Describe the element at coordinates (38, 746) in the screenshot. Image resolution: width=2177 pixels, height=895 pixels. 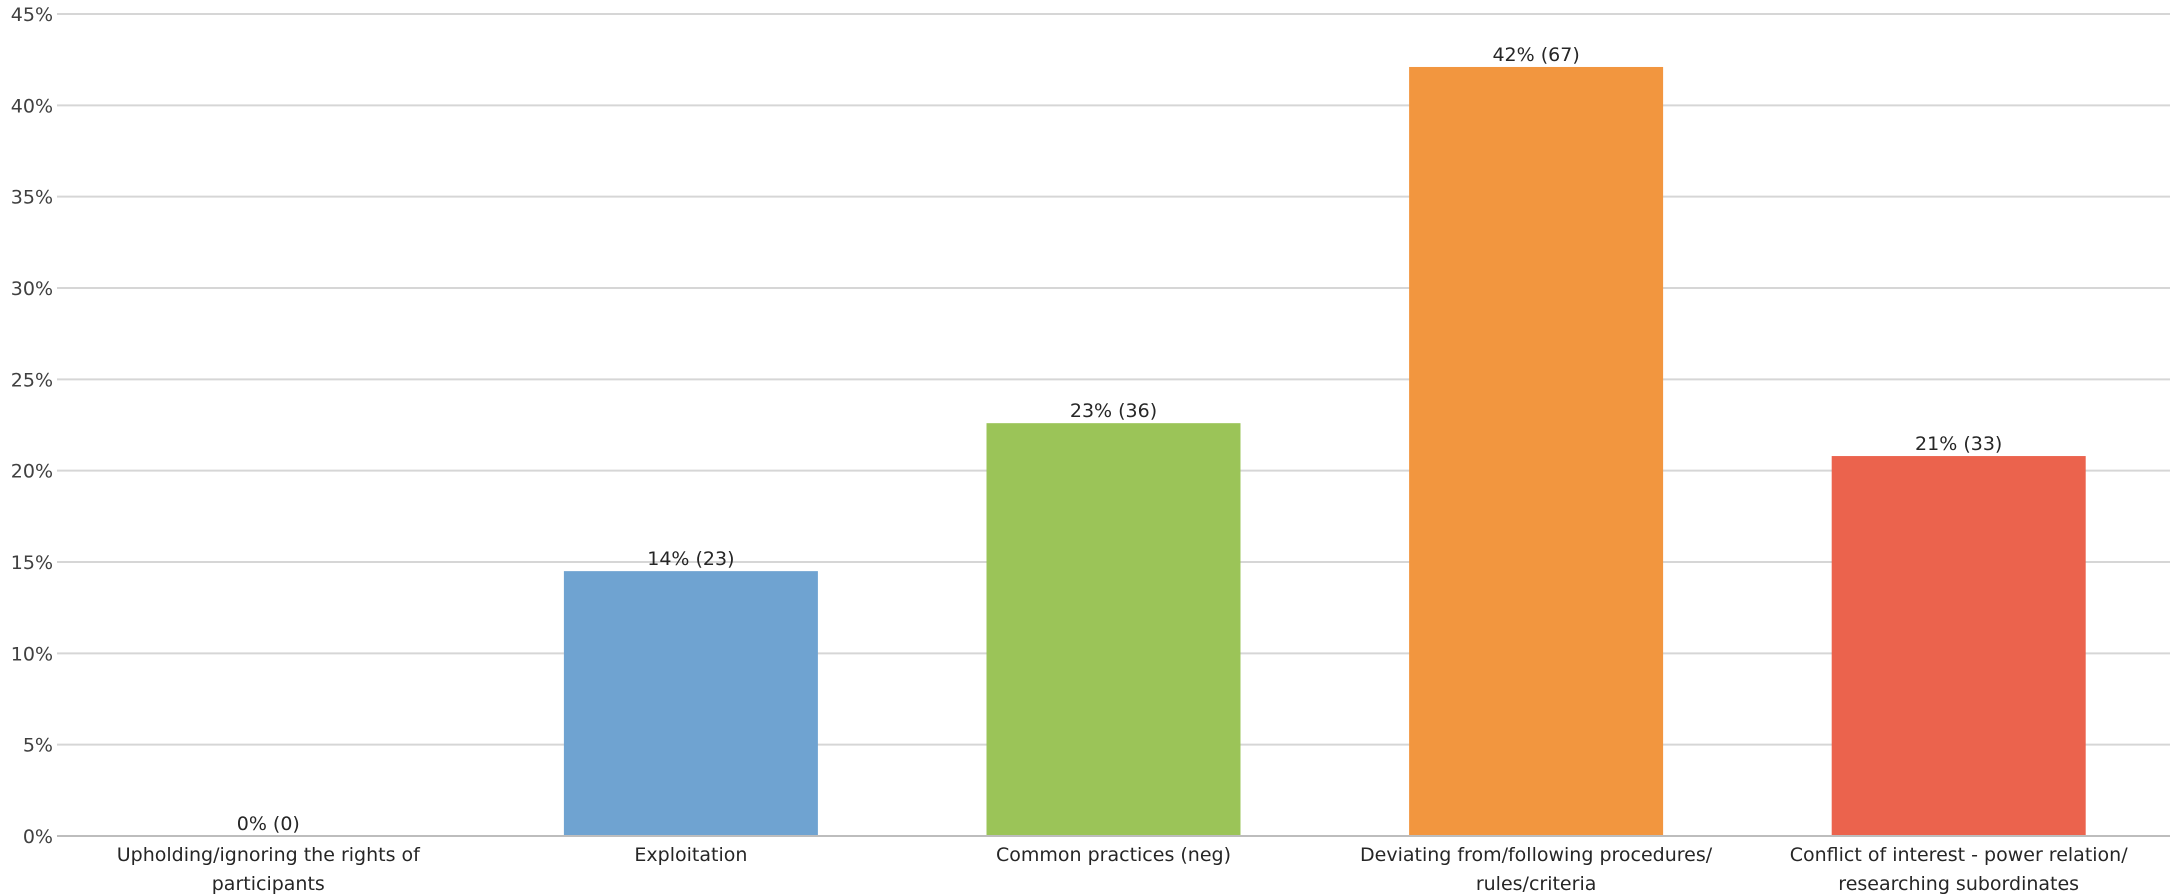
I see `y-tick-label: 5%` at that location.